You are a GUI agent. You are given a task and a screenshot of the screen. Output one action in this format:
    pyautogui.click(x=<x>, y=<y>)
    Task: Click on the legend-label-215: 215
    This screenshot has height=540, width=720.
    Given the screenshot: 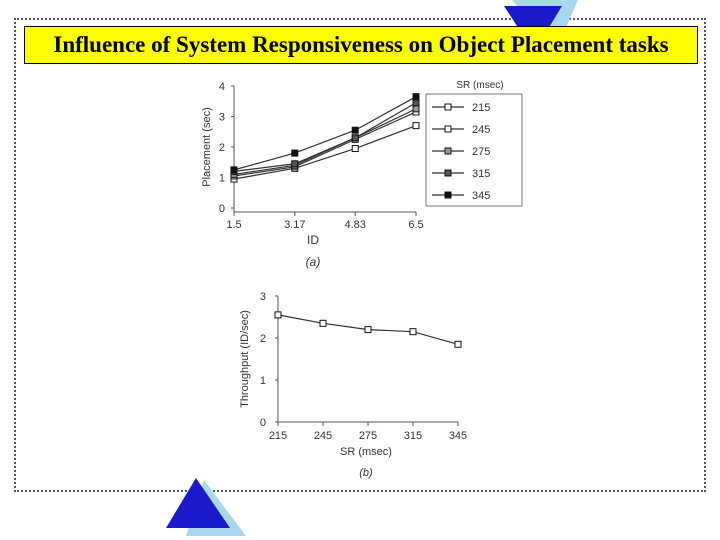 What is the action you would take?
    pyautogui.click(x=481, y=108)
    